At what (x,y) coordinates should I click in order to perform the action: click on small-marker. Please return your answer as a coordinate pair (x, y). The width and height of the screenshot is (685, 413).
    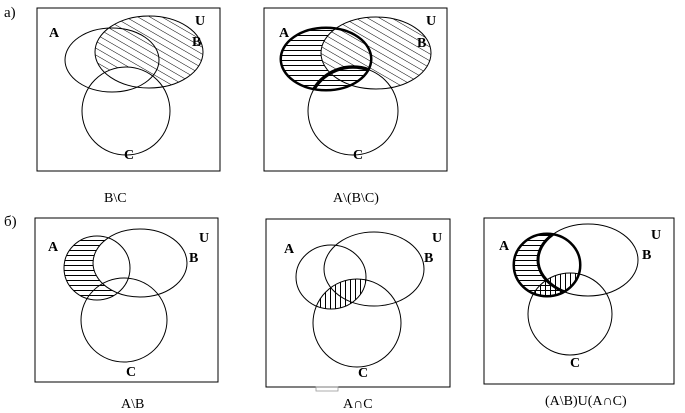
    Looking at the image, I should click on (327, 389).